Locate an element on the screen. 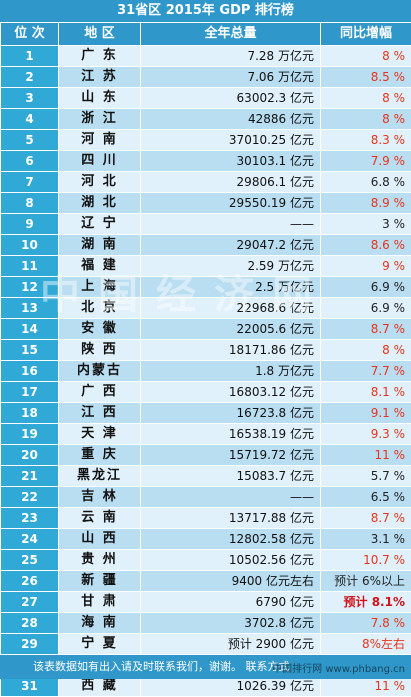  rank-cell: 20 is located at coordinates (30, 455).